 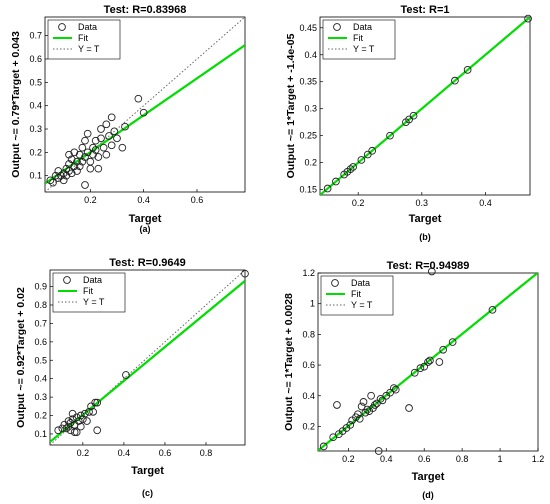 What do you see at coordinates (21, 357) in the screenshot?
I see `y-axis-label: Output ~= 0.92*Target + 0.02` at bounding box center [21, 357].